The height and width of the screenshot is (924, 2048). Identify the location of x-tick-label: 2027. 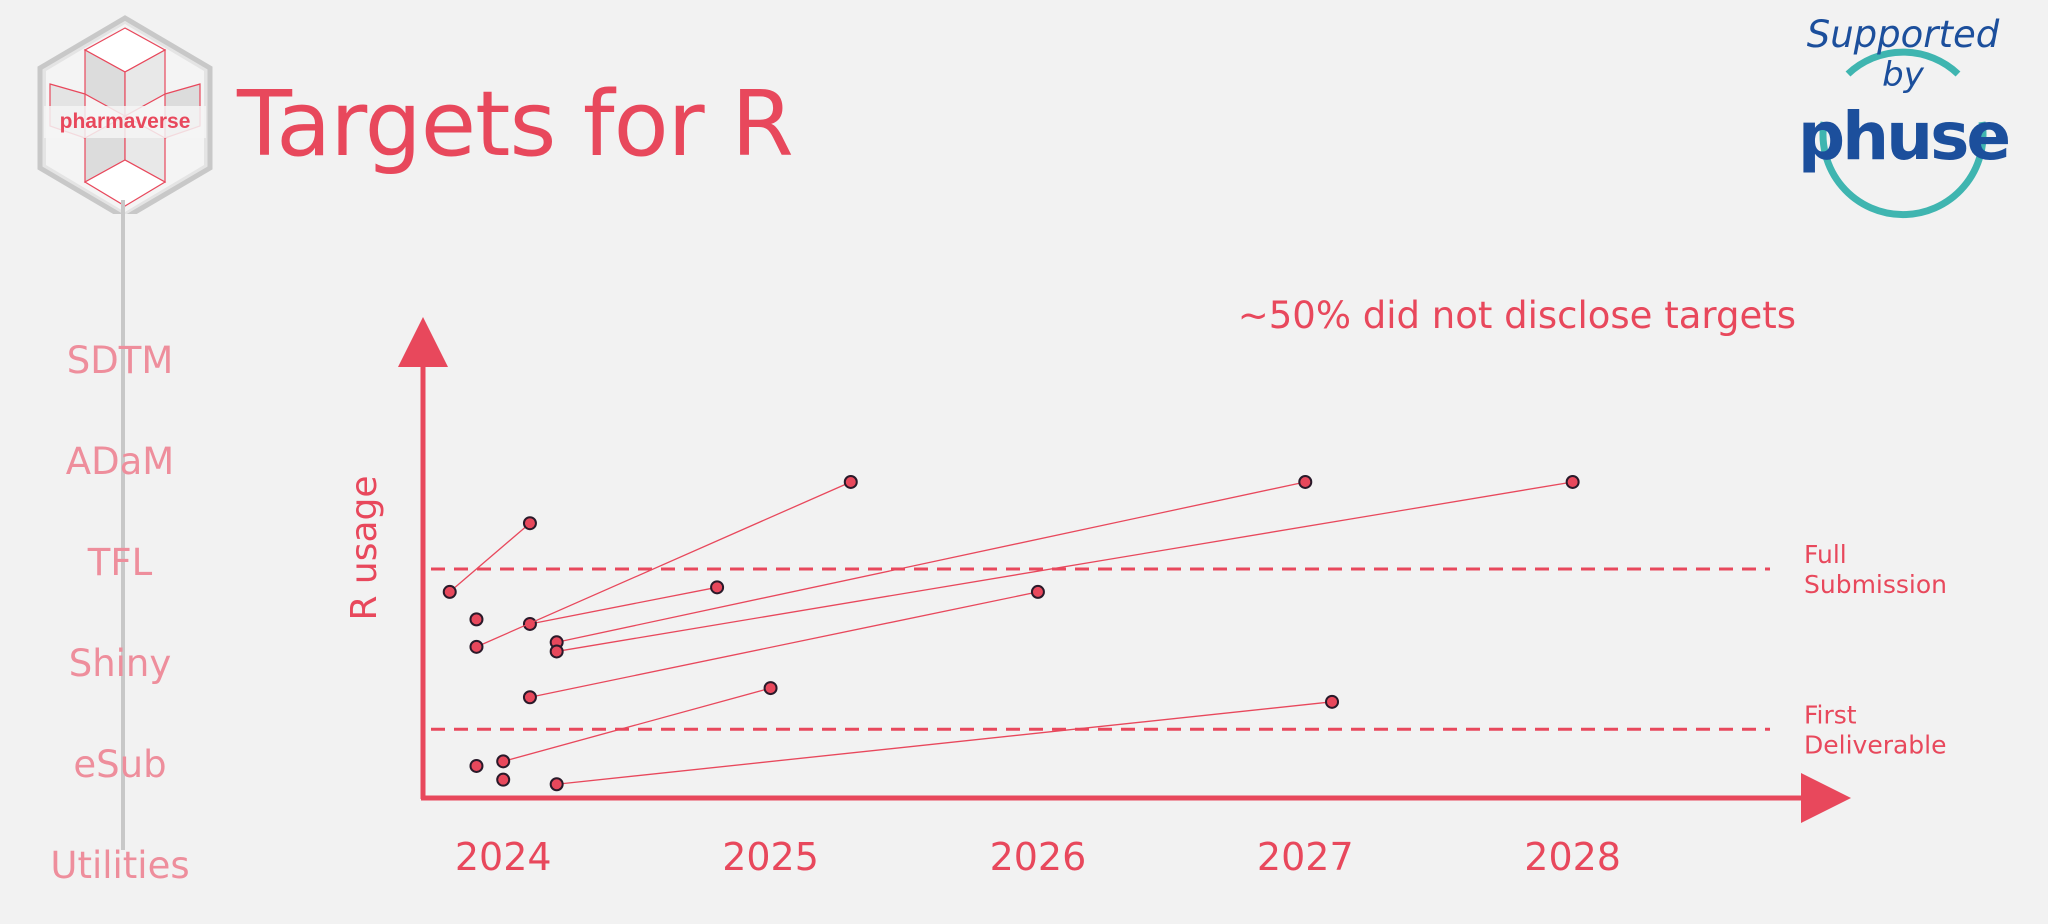
(1305, 857).